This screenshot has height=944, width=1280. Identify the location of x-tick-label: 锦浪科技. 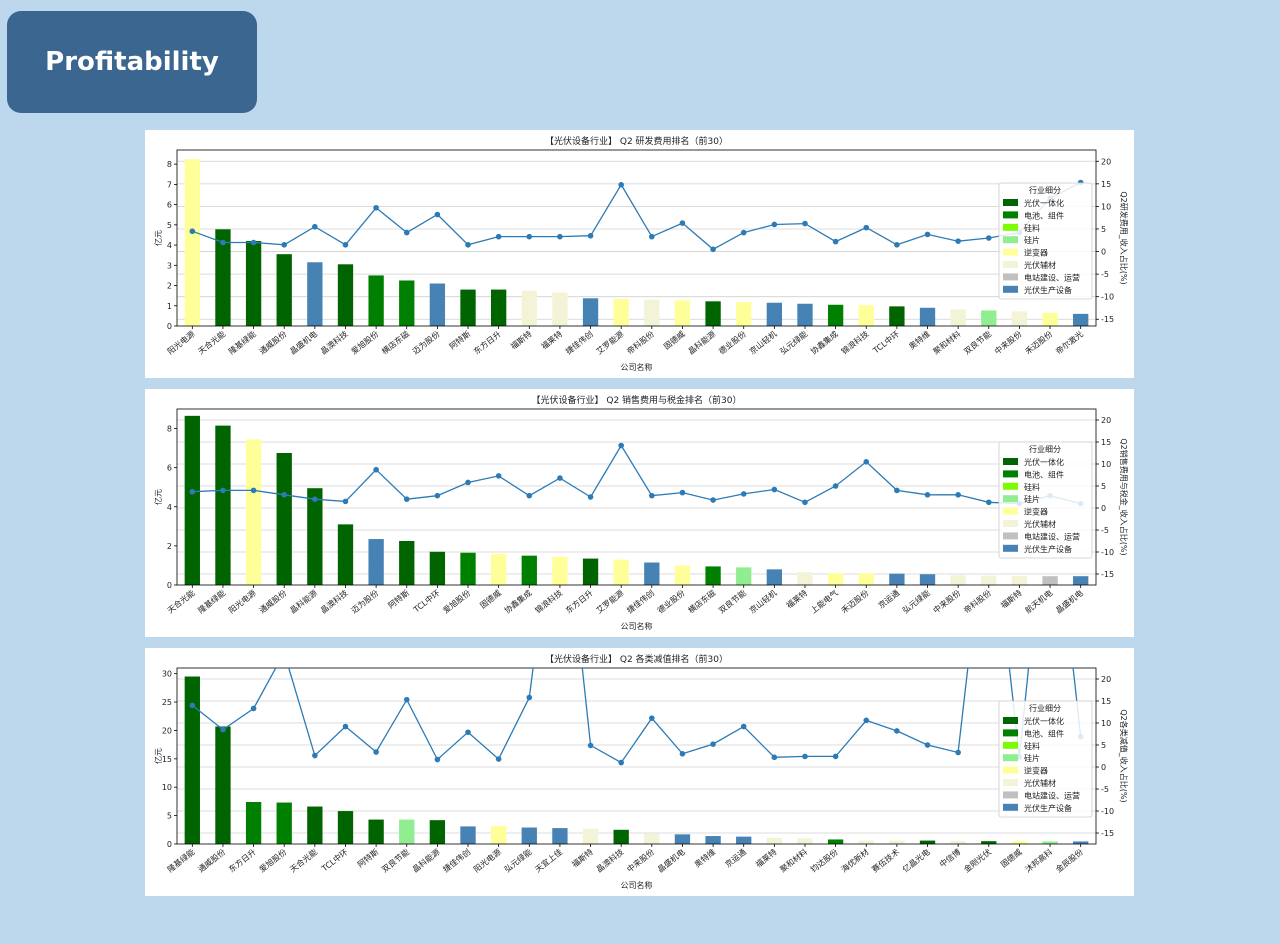
(548, 602).